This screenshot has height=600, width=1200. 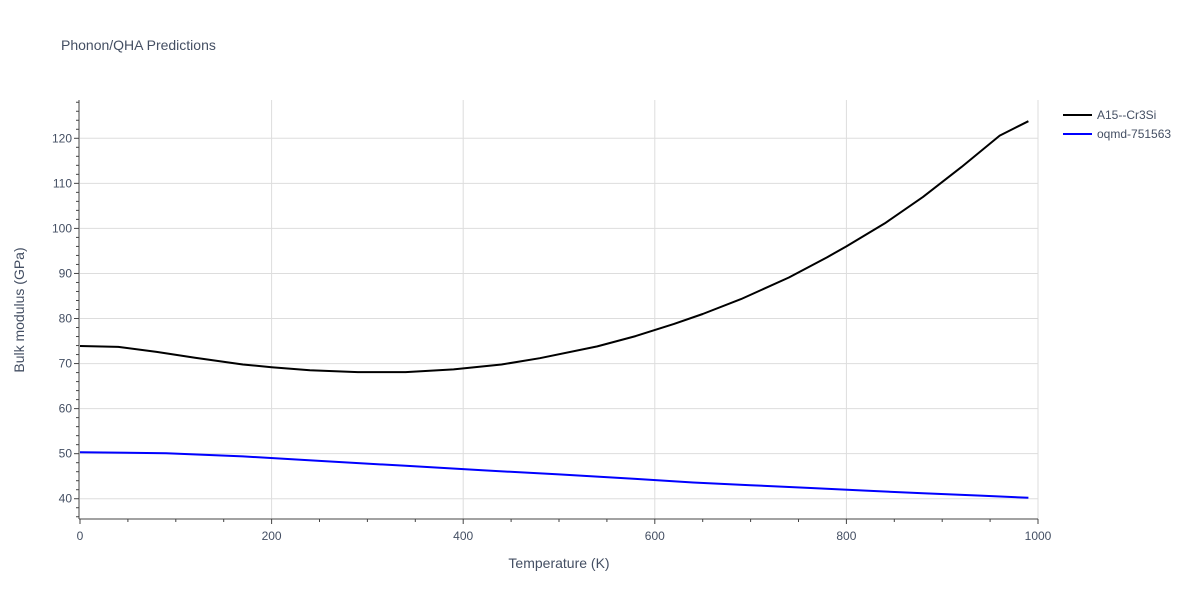 What do you see at coordinates (66, 499) in the screenshot?
I see `y-tick-label: 40` at bounding box center [66, 499].